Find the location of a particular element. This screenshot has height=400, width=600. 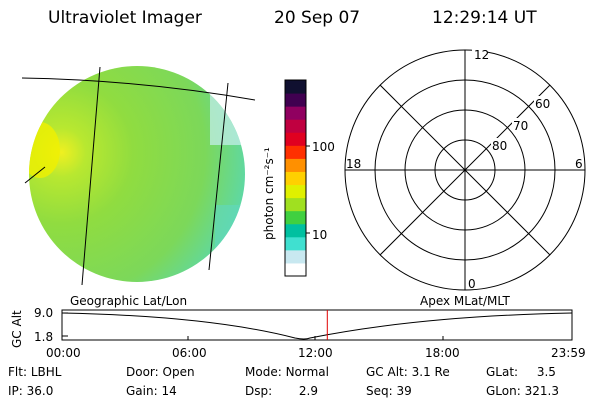

glon-field: GLon: 321.3 is located at coordinates (522, 391).